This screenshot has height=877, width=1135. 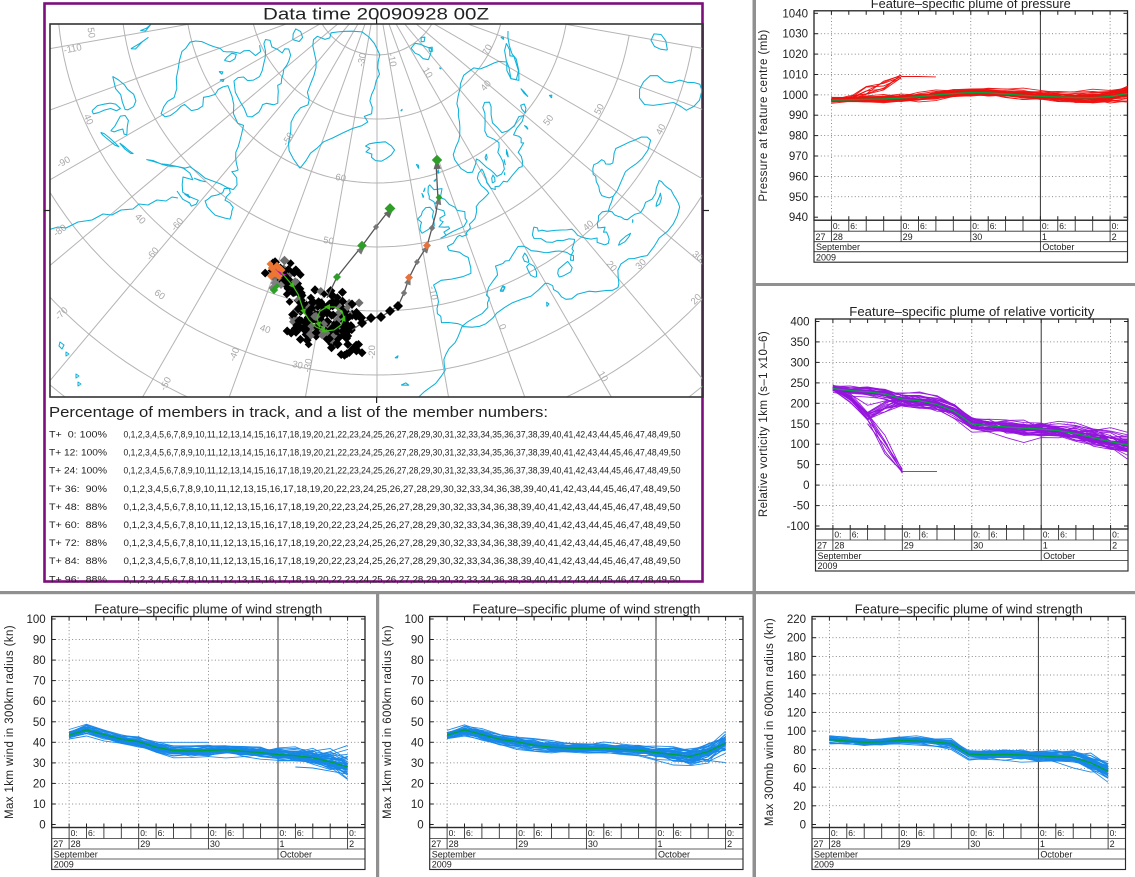 I want to click on svg-text: -110, so click(x=73, y=49).